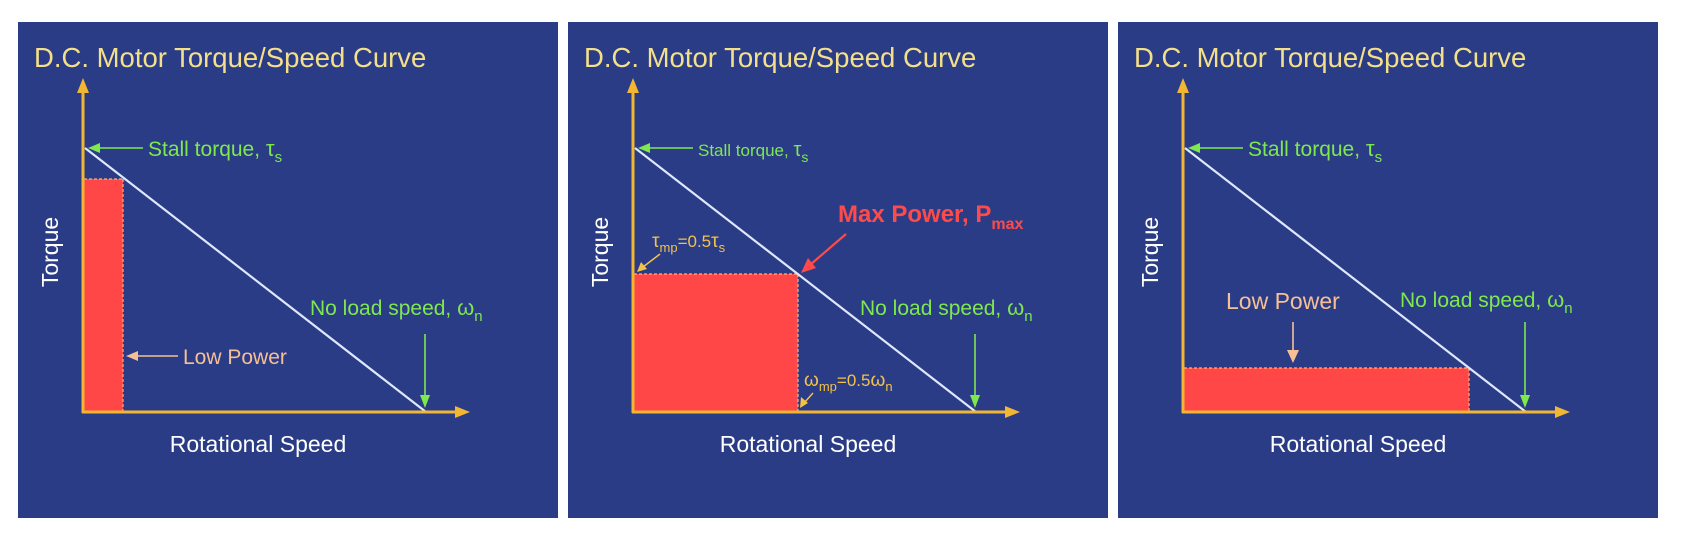 This screenshot has height=550, width=1700. I want to click on max-power-pointer-line, so click(828, 249).